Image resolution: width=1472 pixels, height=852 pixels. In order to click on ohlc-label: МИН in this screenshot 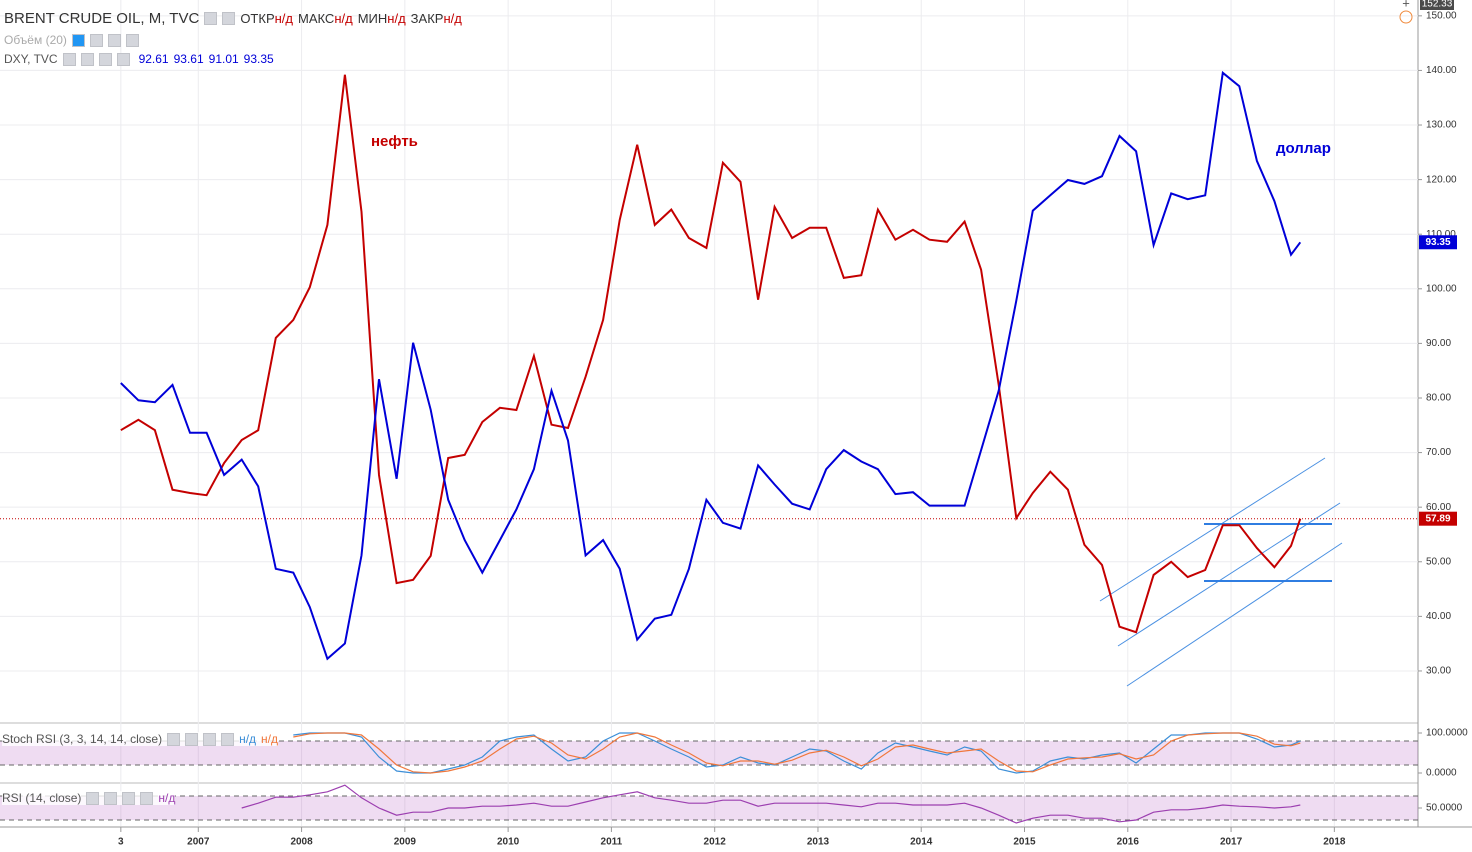, I will do `click(372, 18)`.